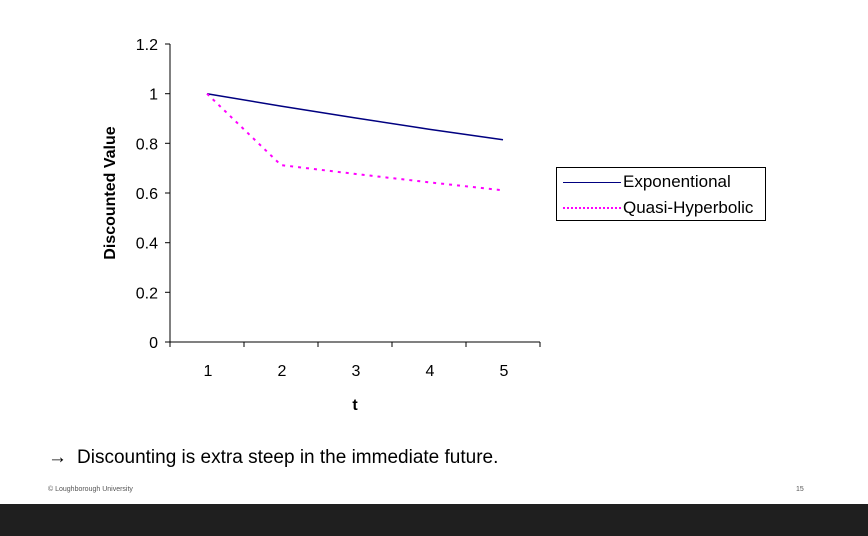  What do you see at coordinates (355, 116) in the screenshot?
I see `exponential-series-line` at bounding box center [355, 116].